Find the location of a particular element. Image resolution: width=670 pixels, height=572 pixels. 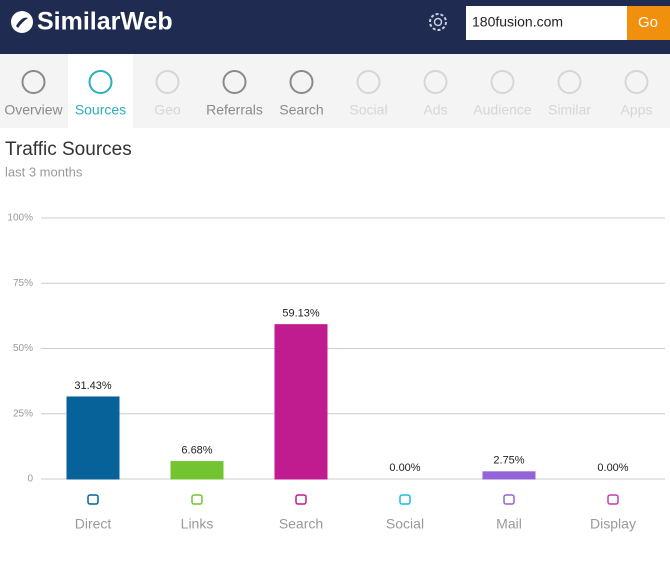

settings-icon is located at coordinates (438, 22).